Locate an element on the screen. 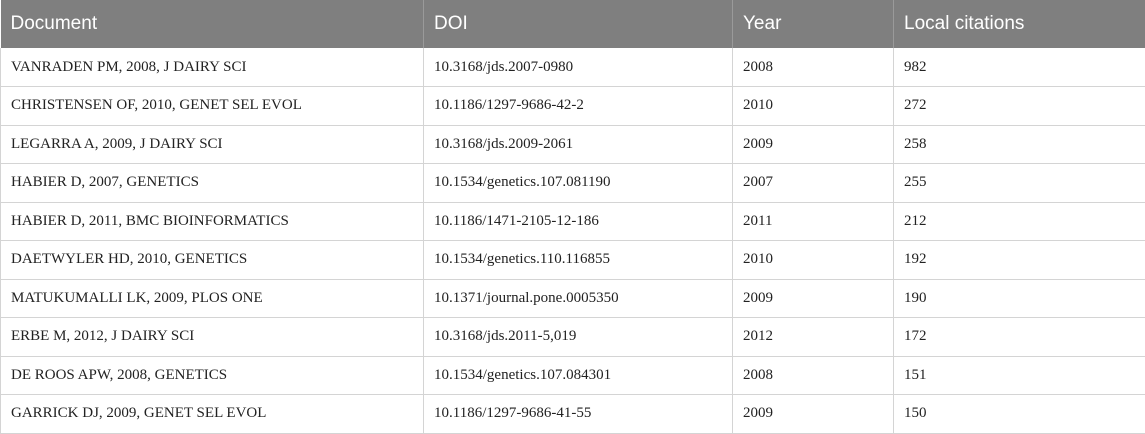 The width and height of the screenshot is (1145, 434). table-header: Document DOI Year Local citations is located at coordinates (573, 24).